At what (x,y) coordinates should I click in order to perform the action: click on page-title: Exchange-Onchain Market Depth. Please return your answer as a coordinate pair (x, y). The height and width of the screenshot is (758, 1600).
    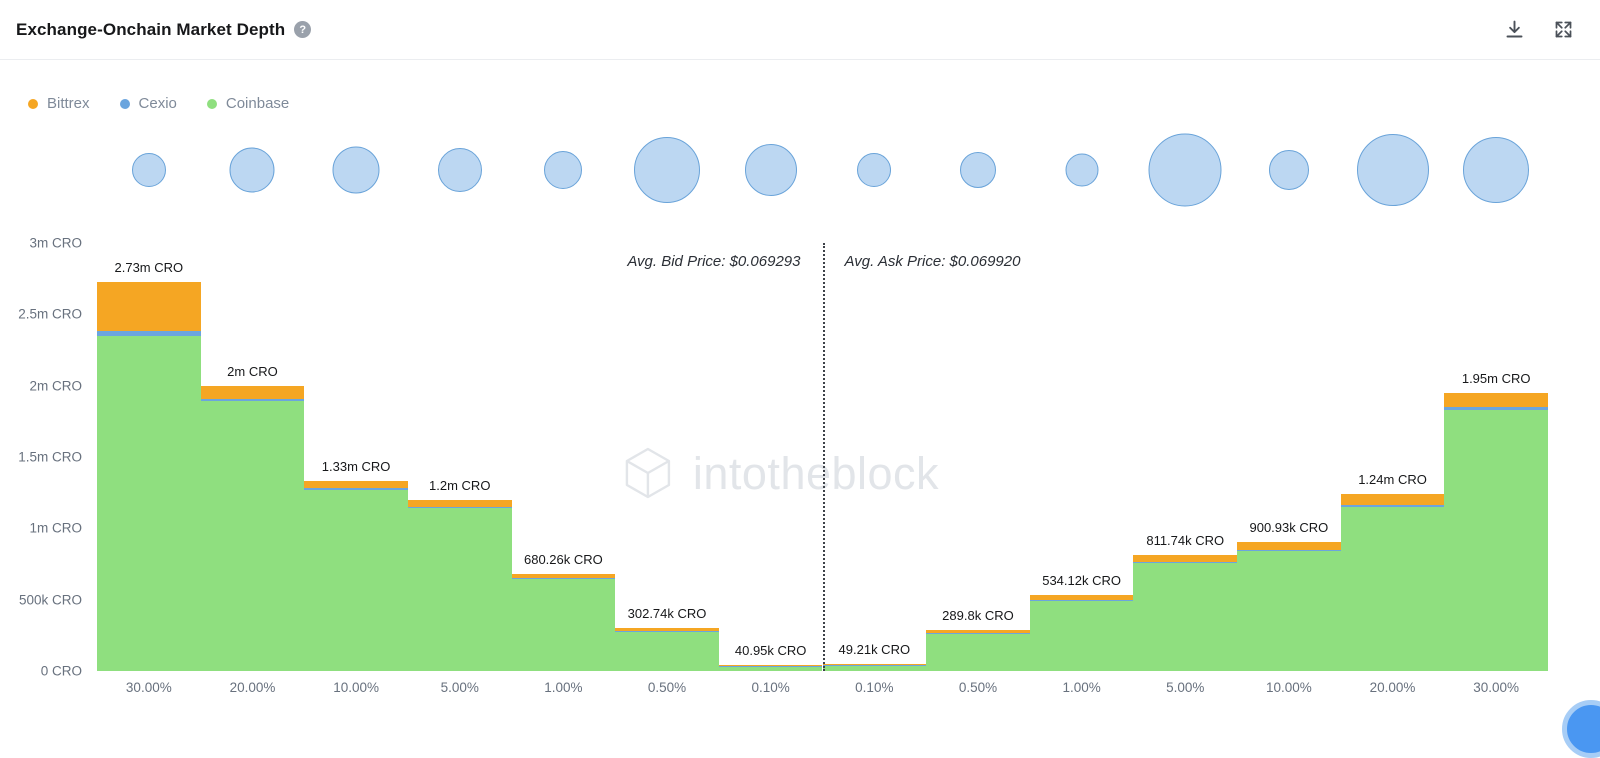
    Looking at the image, I should click on (150, 30).